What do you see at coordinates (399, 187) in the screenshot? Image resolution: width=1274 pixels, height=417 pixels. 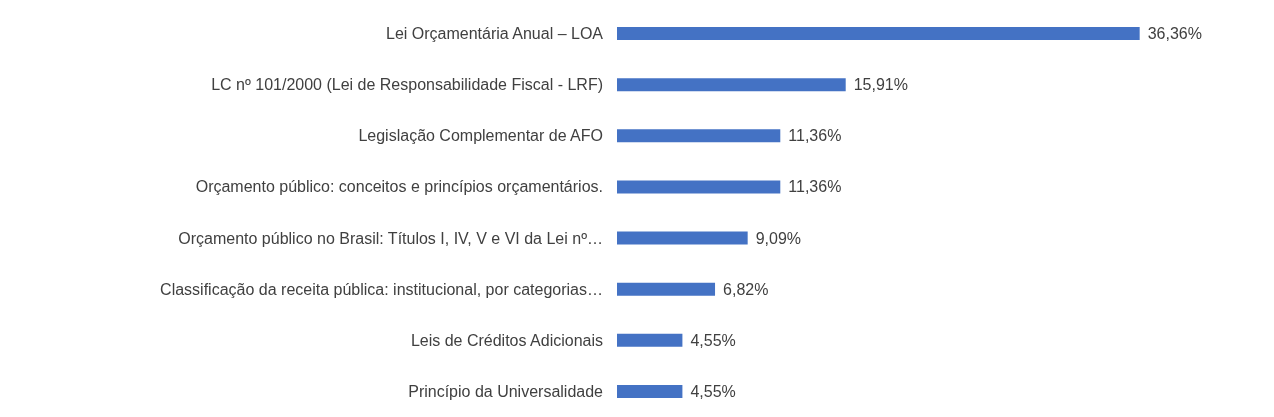 I see `y-tick-label: Orçamento público: conceitos e princípios orçamentários.` at bounding box center [399, 187].